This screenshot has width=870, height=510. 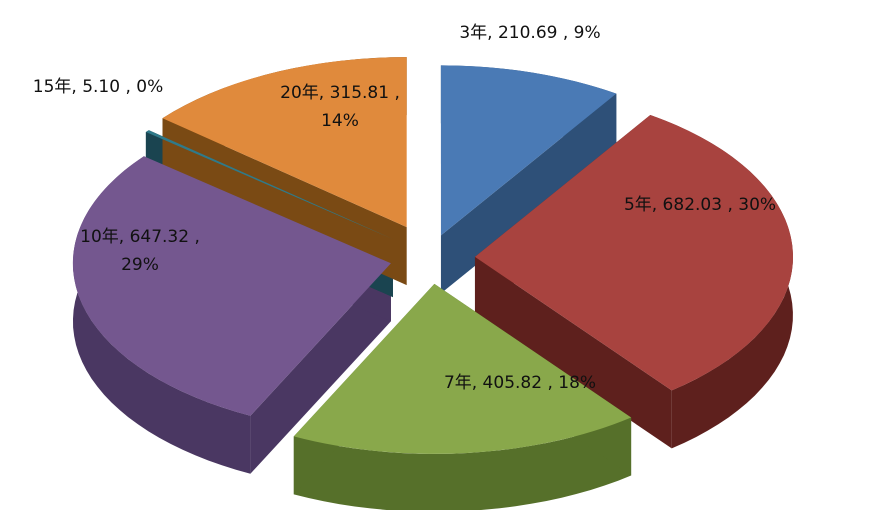 I want to click on slice-20y, so click(x=284, y=142).